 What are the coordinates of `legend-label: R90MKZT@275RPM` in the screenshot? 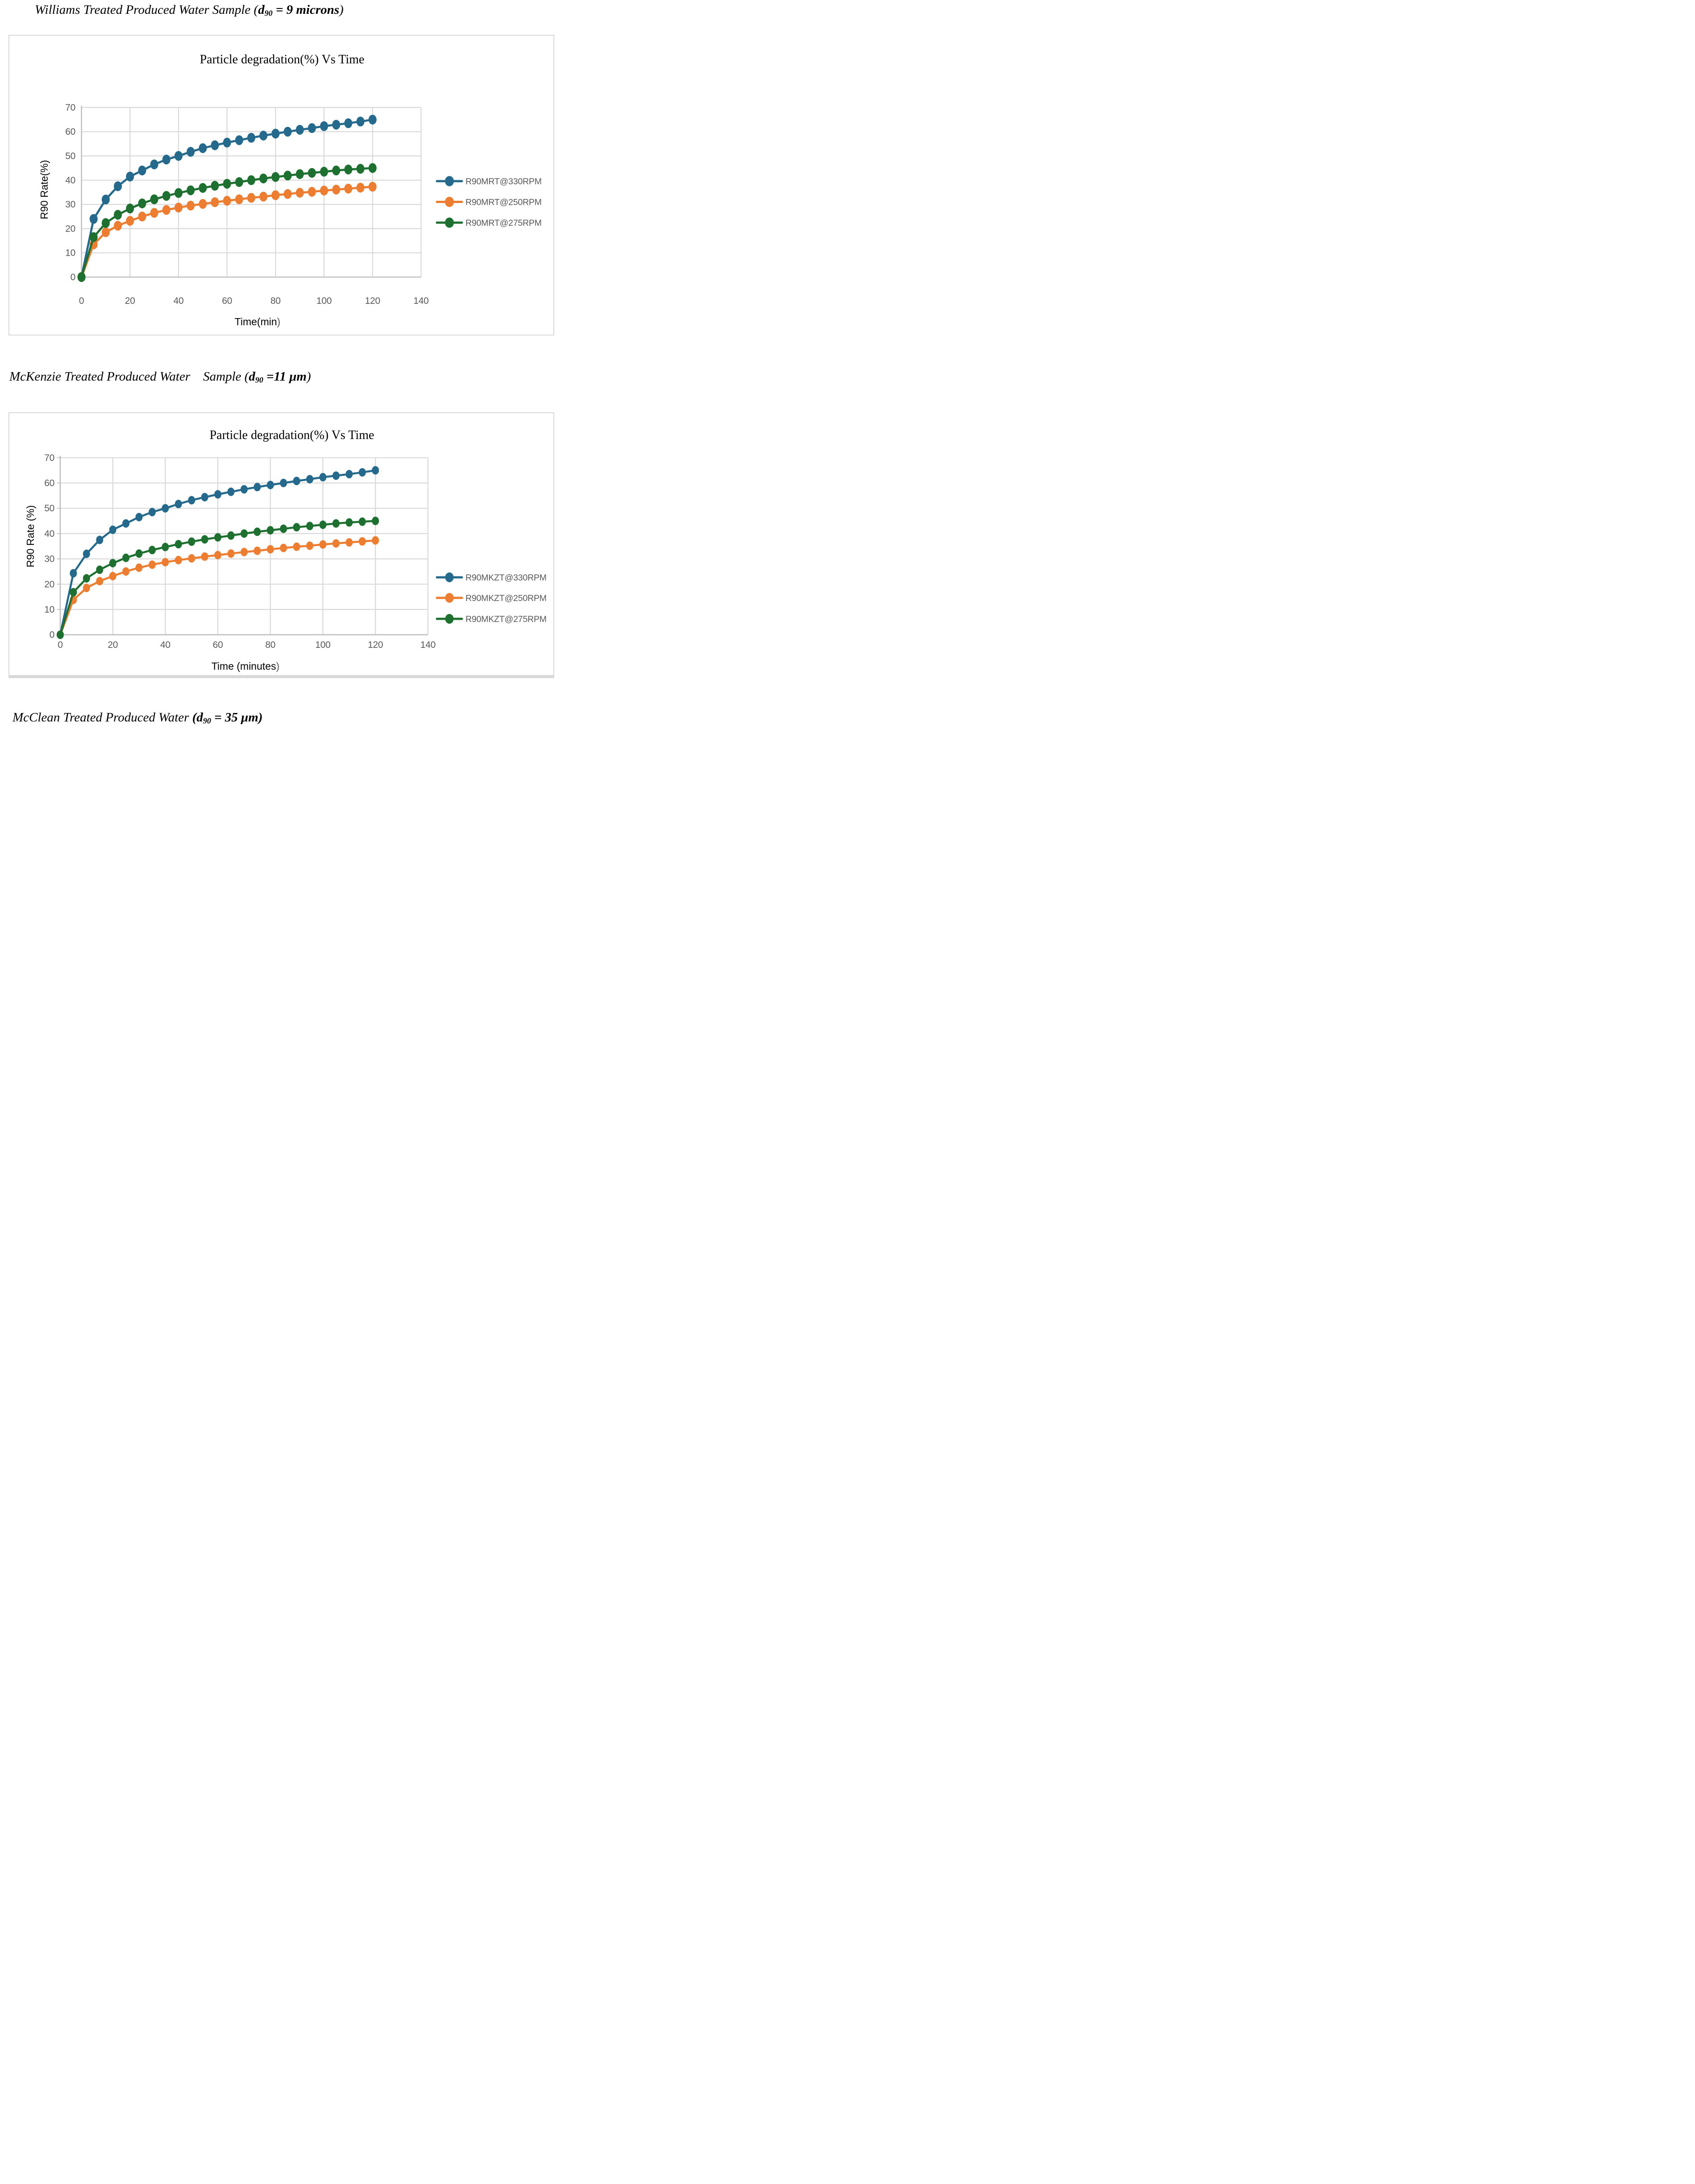 It's located at (506, 619).